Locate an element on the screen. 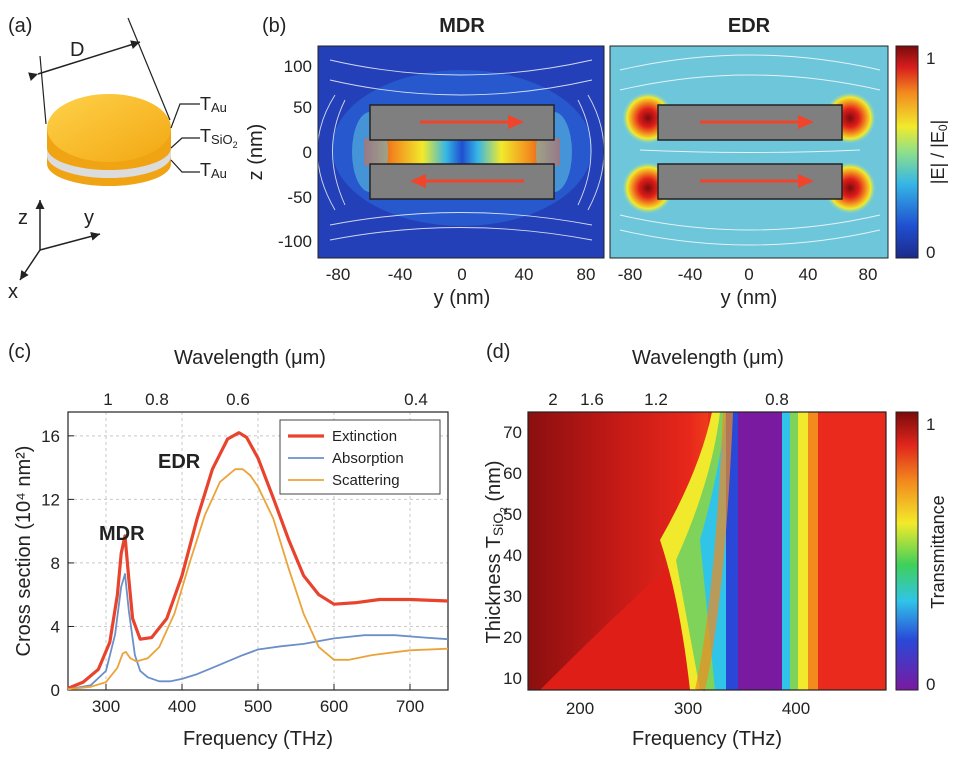  frequency-tick: 400 is located at coordinates (796, 708).